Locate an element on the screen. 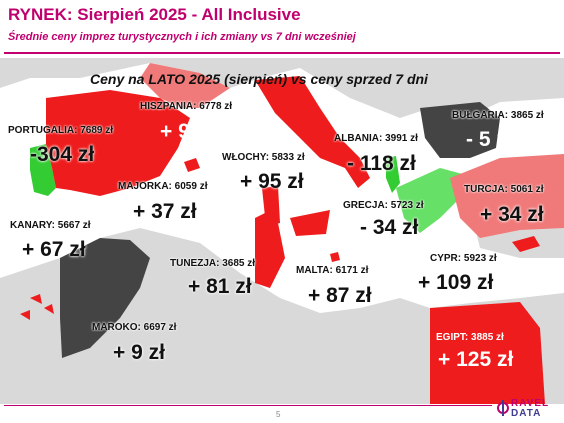 The height and width of the screenshot is (423, 564). region-grecja is located at coordinates (433, 200).